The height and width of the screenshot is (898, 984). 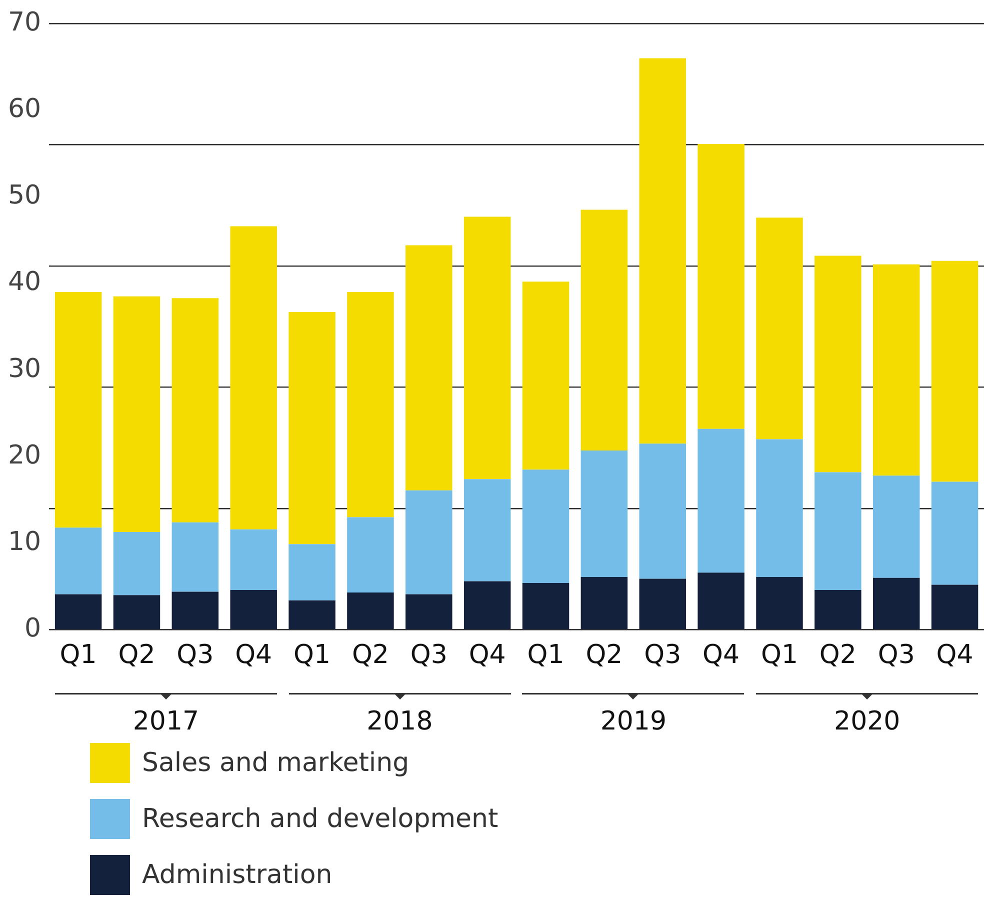 I want to click on y-tick-label: 70, so click(x=25, y=22).